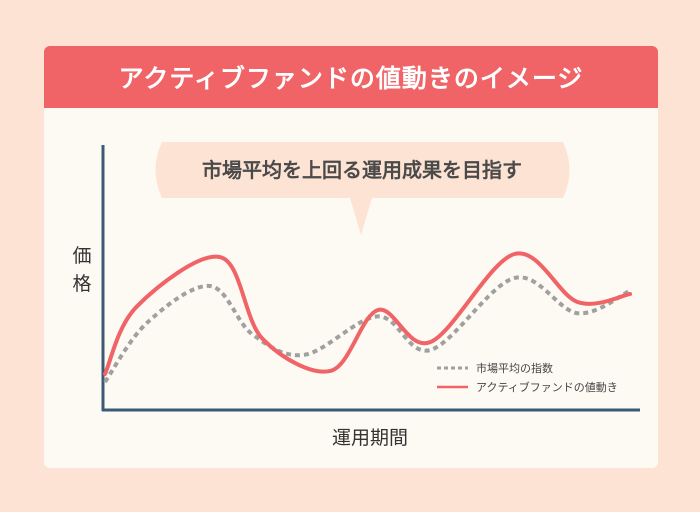 Image resolution: width=700 pixels, height=512 pixels. Describe the element at coordinates (547, 387) in the screenshot. I see `legend-label-active-fund: アクティブファンドの値動き` at that location.